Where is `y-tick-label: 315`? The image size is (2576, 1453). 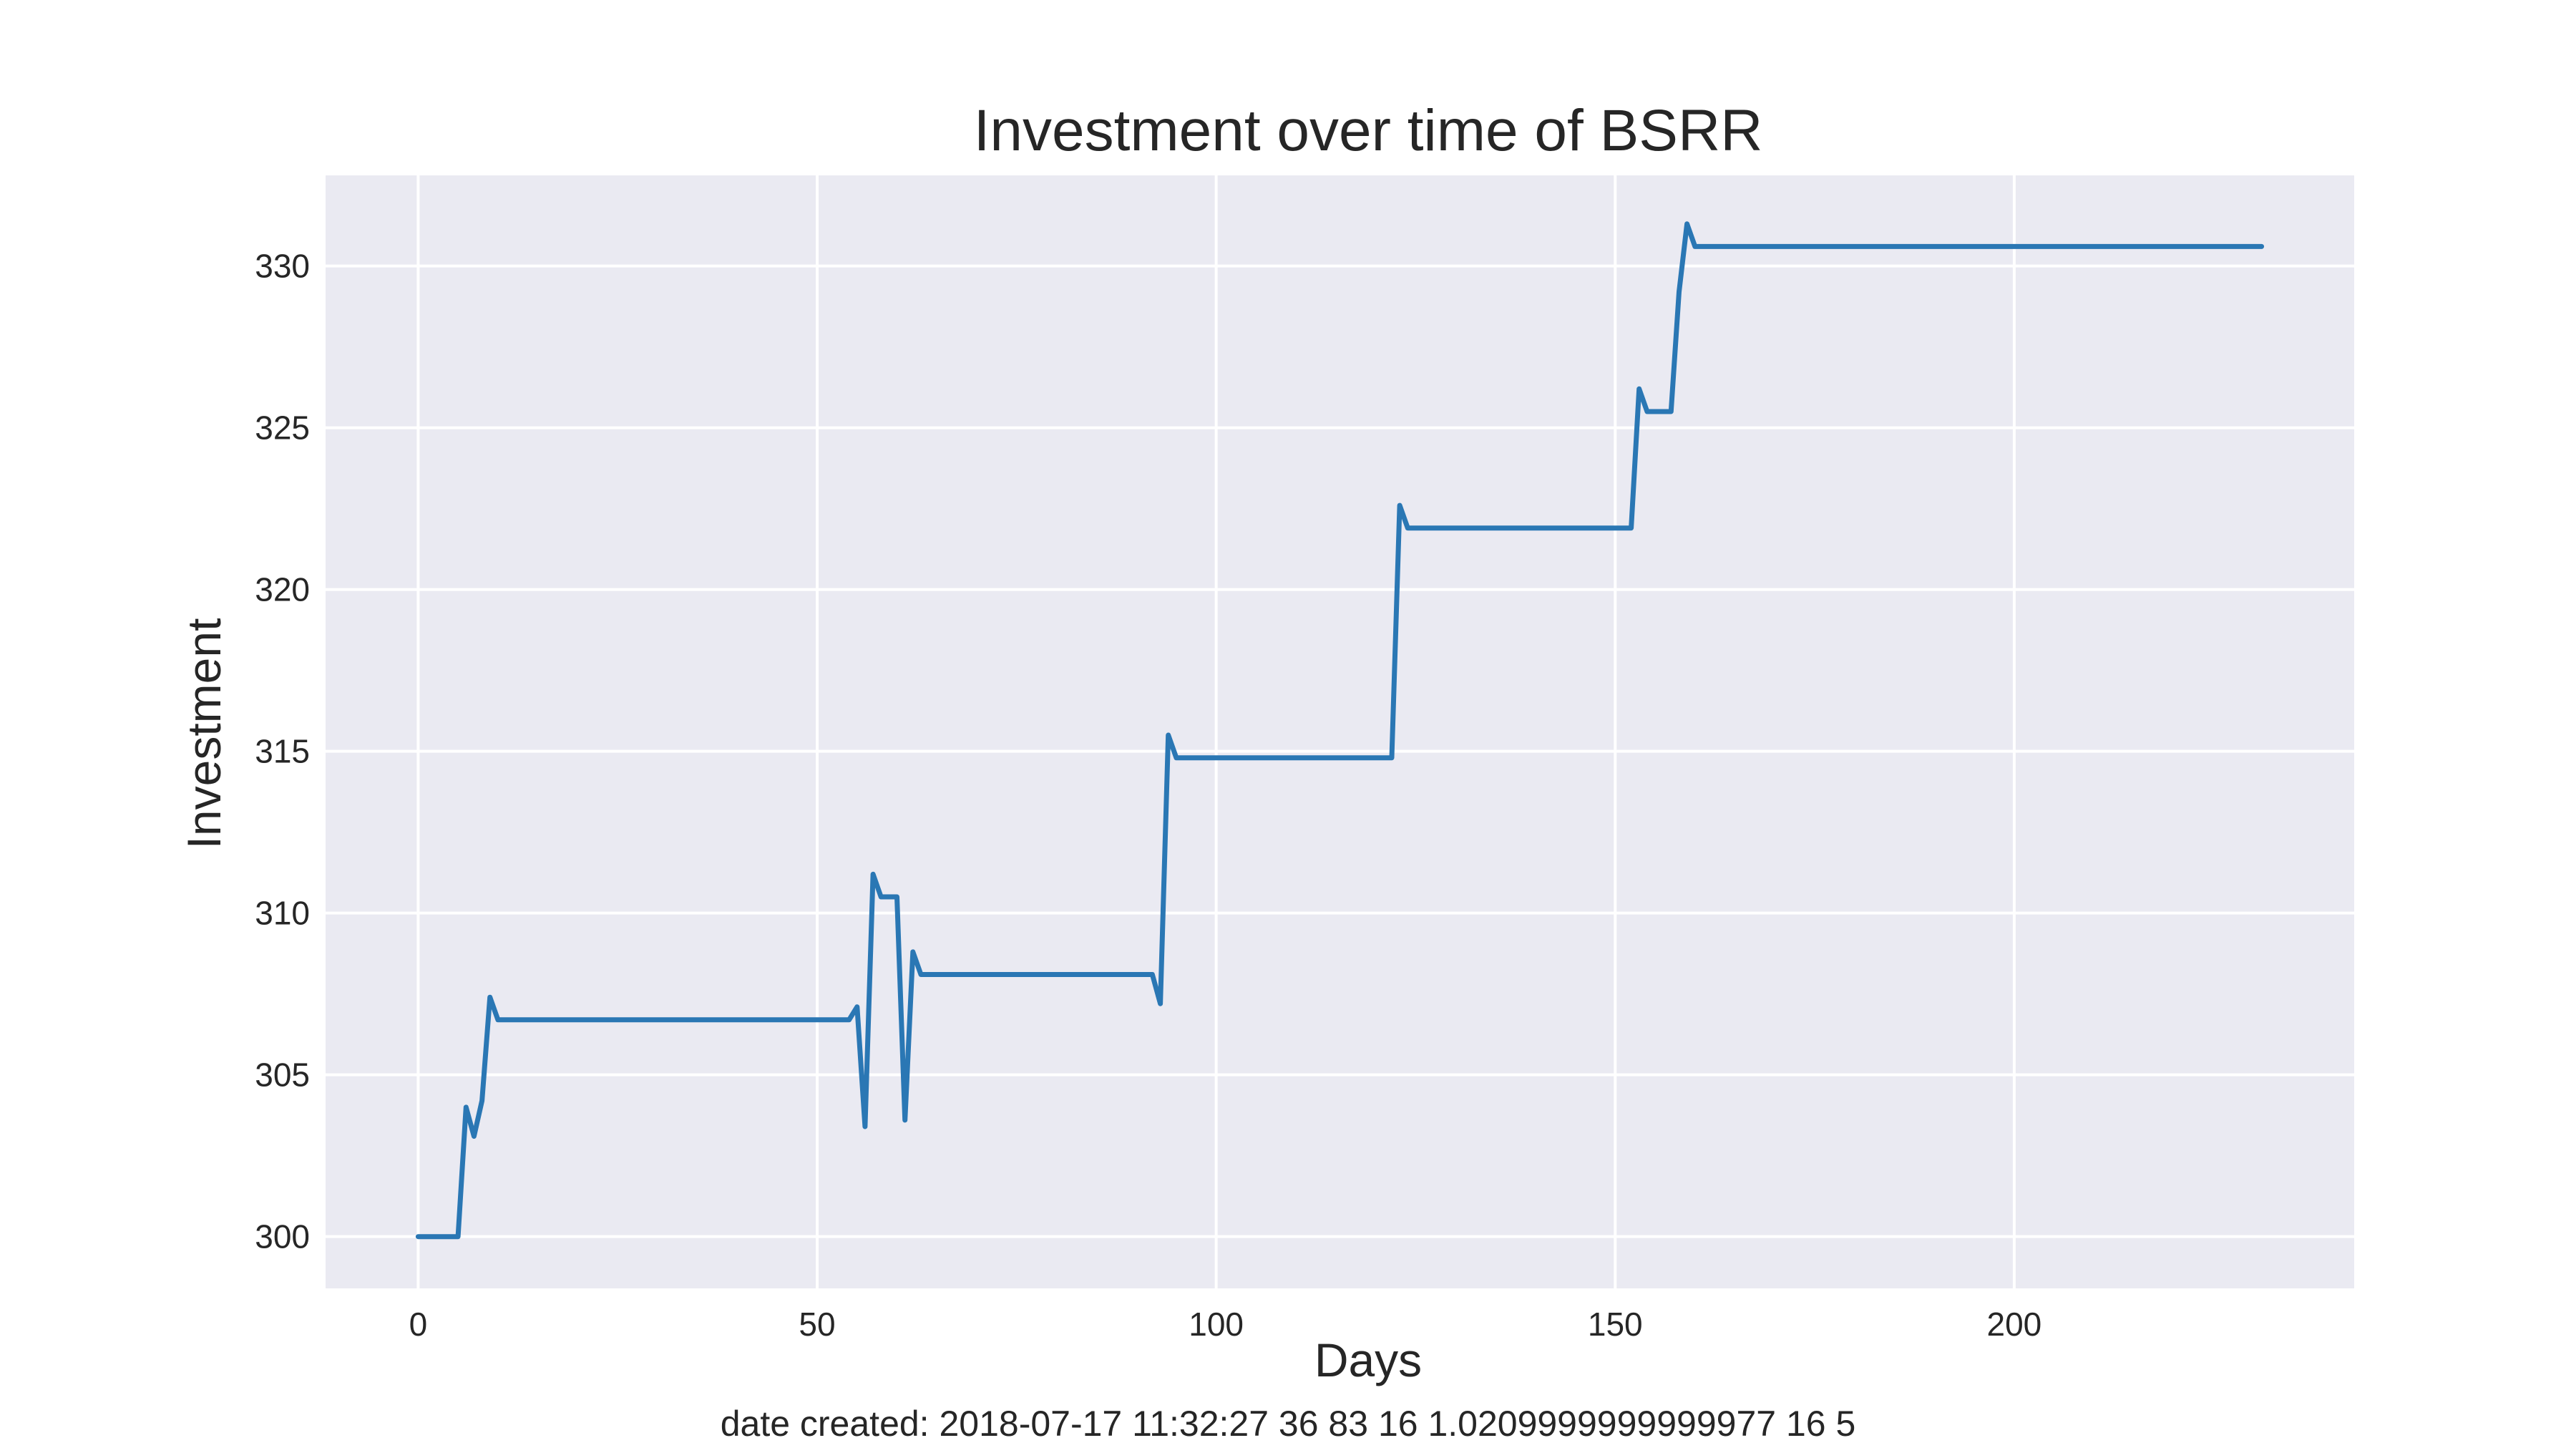
y-tick-label: 315 is located at coordinates (282, 751).